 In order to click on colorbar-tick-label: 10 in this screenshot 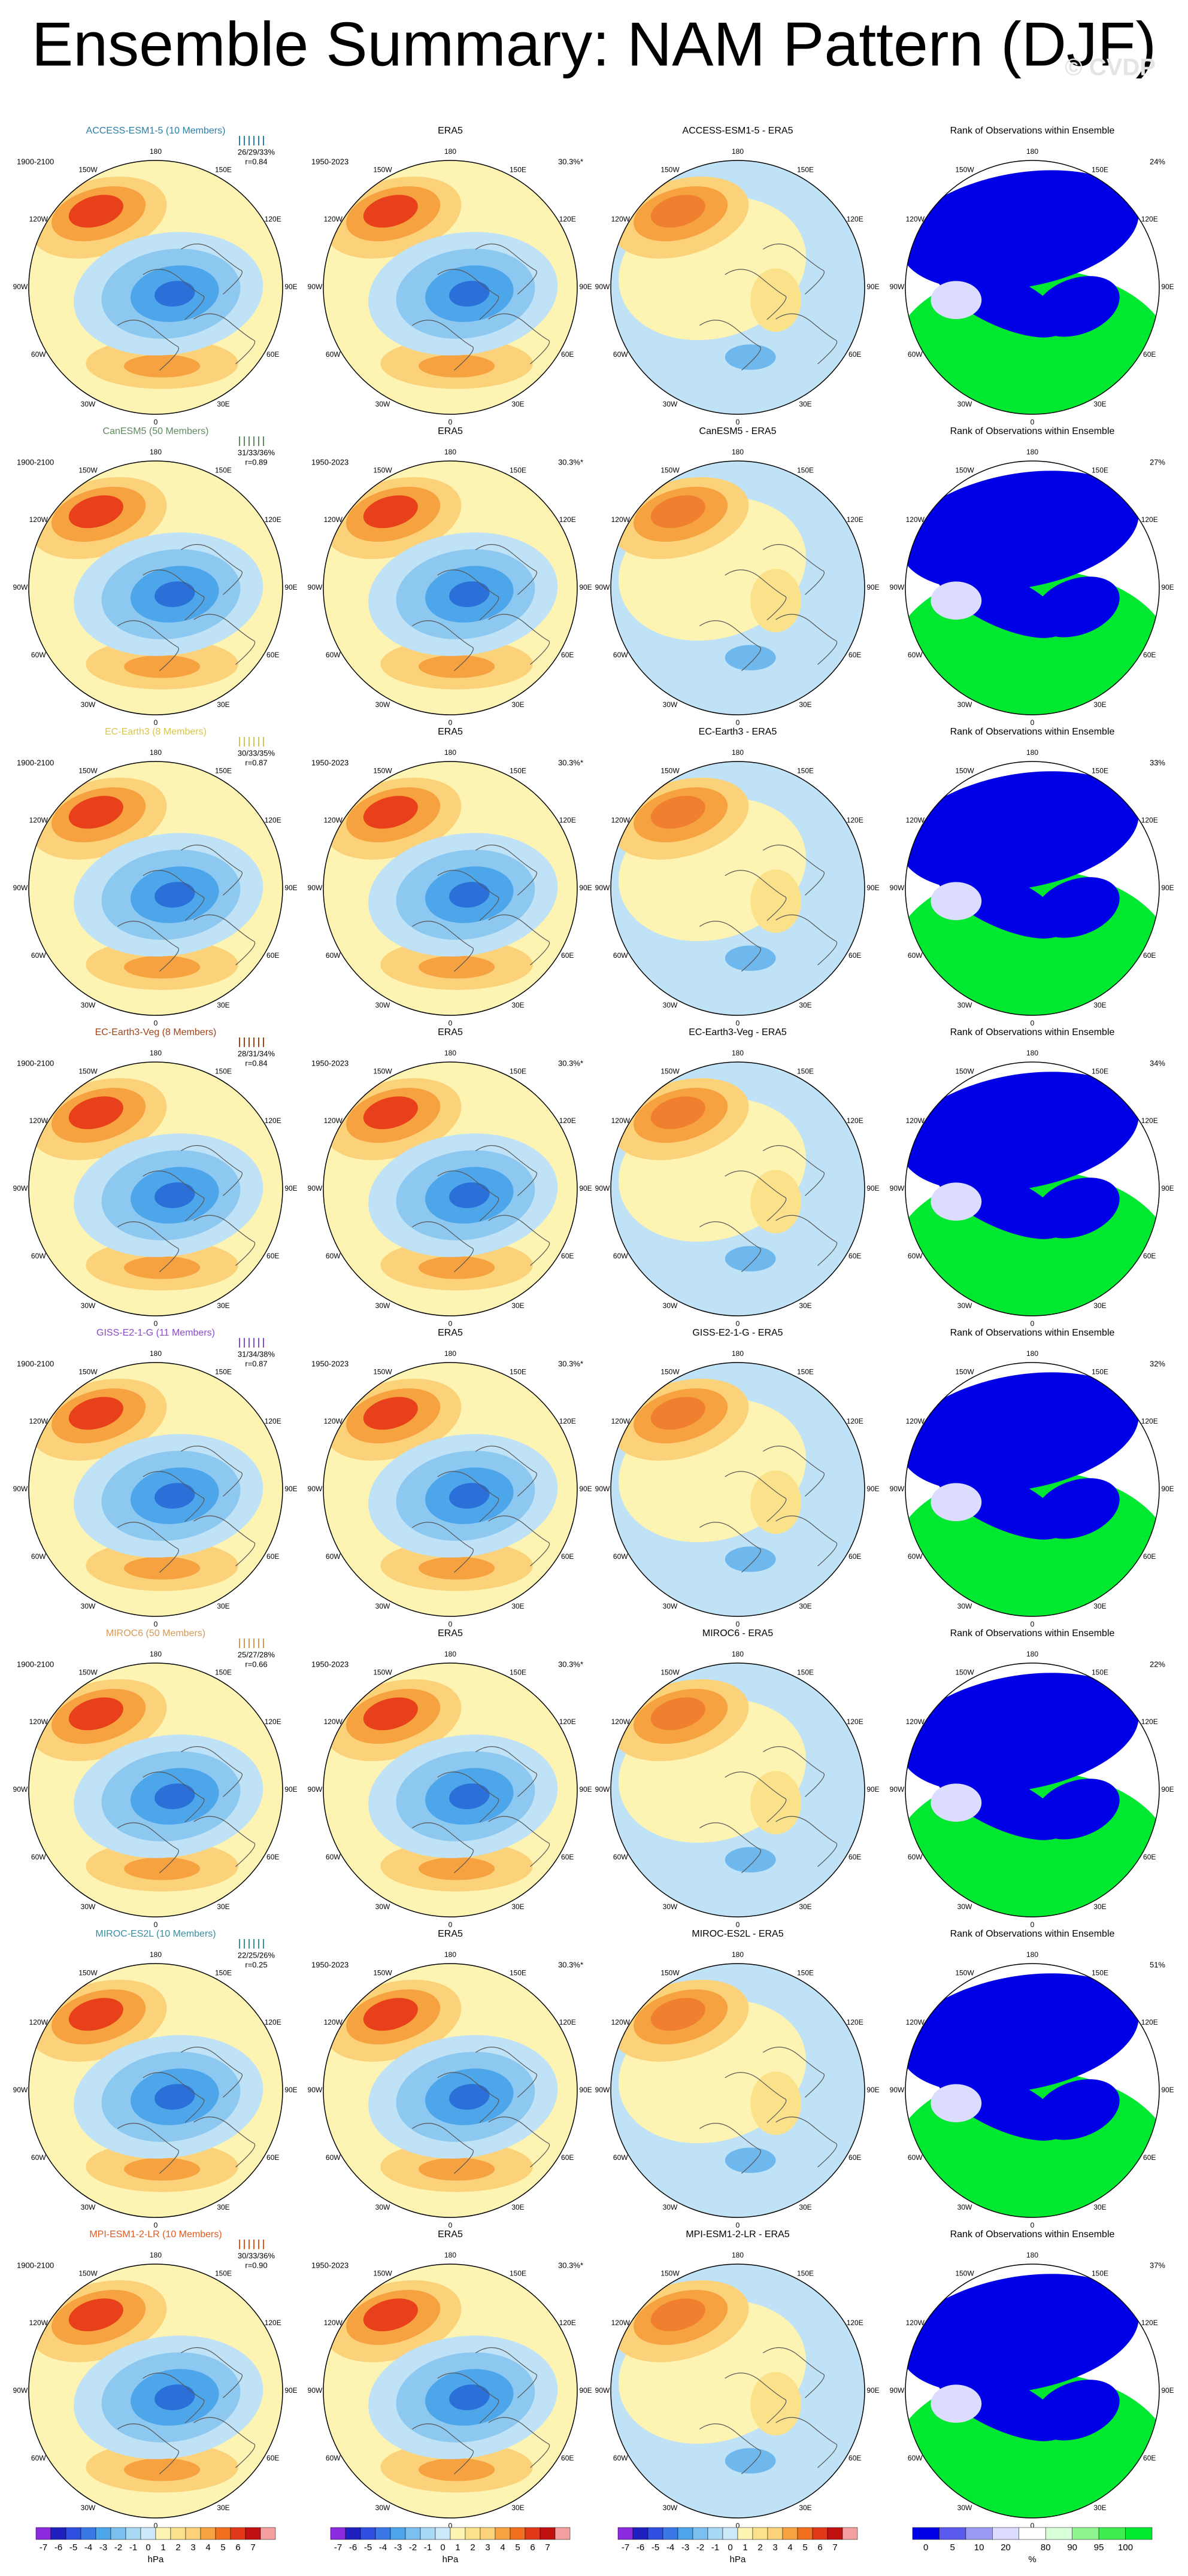, I will do `click(979, 2547)`.